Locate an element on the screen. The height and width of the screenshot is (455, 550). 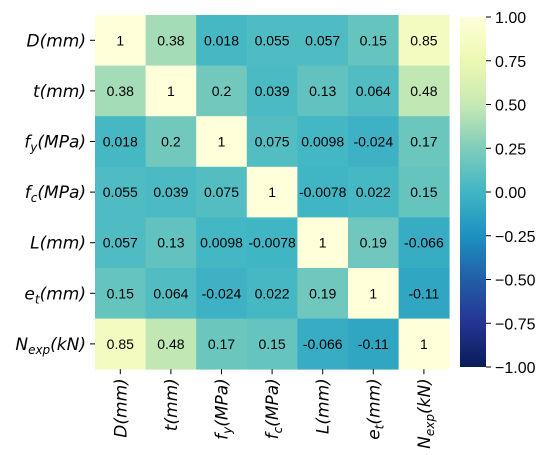
colorbar: 1.00 0.75 0.50 0.25 0.00 −0.25 −0.50 −0.75 −1.00 is located at coordinates (498, 193).